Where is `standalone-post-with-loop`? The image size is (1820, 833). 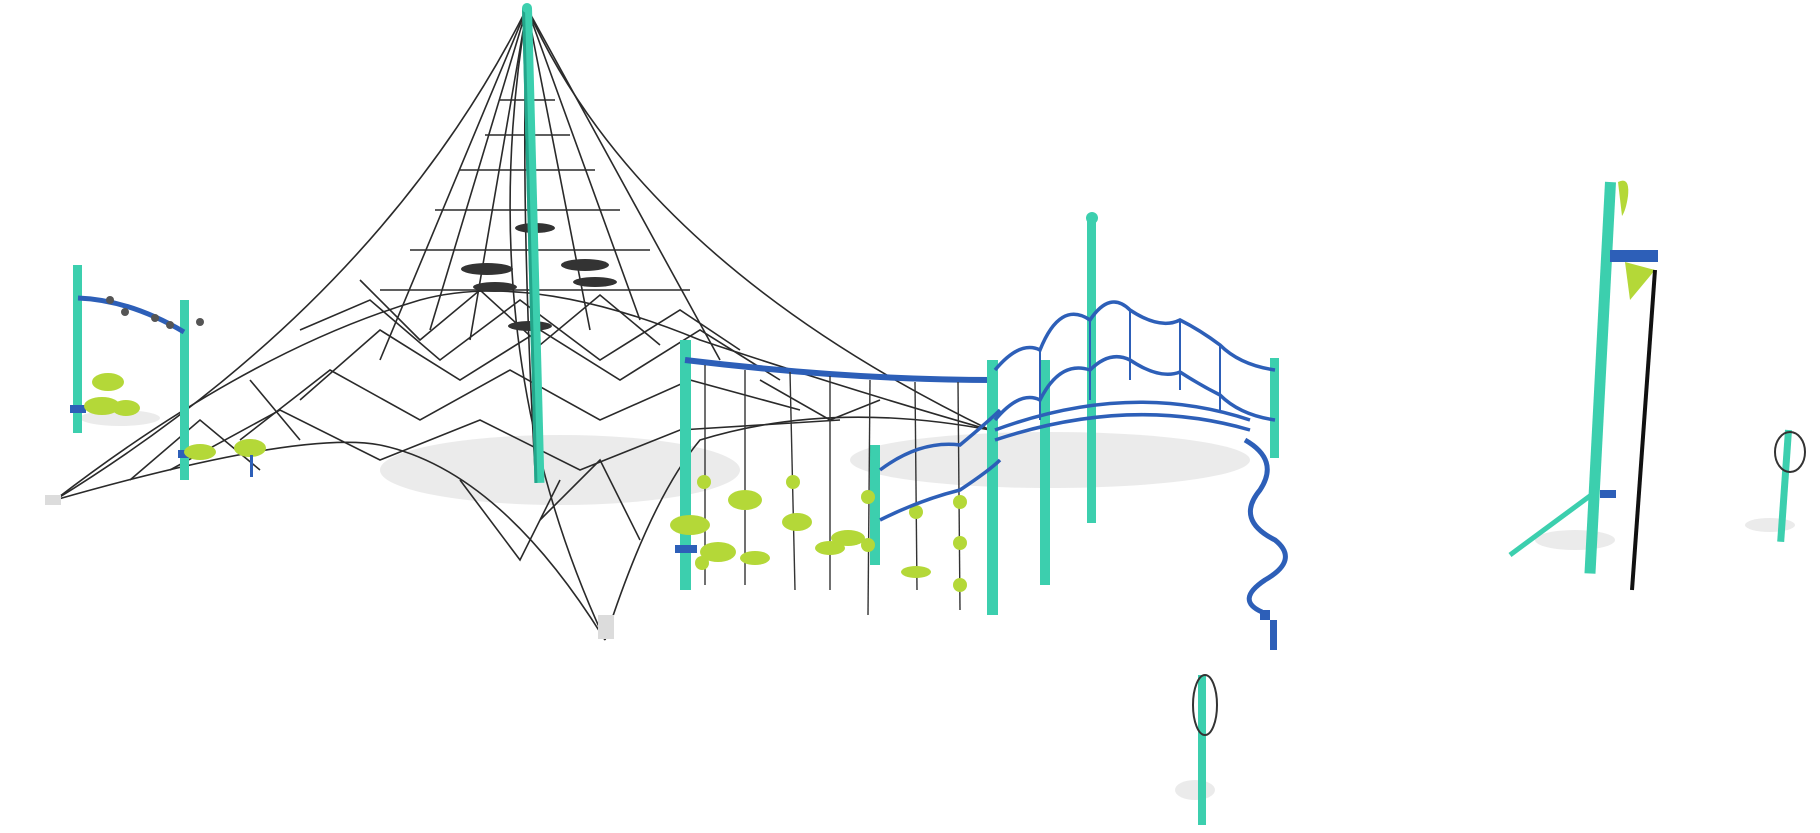
standalone-post-with-loop is located at coordinates (1205, 749).